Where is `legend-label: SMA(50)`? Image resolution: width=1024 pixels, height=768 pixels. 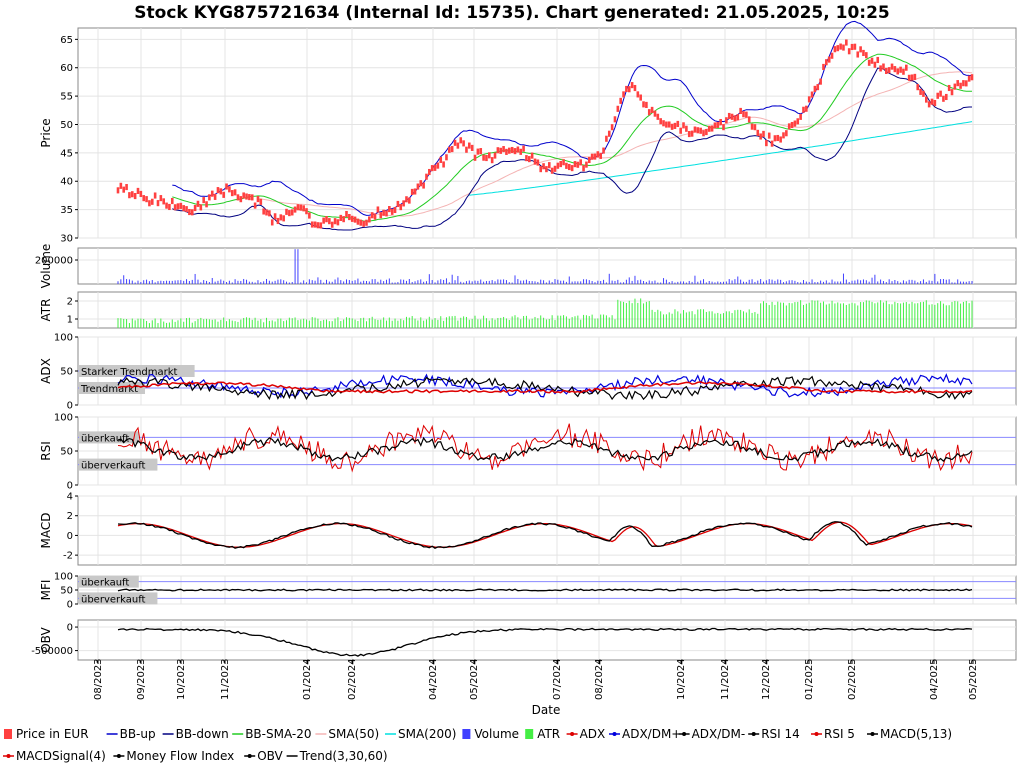
legend-label: SMA(50) is located at coordinates (353, 734).